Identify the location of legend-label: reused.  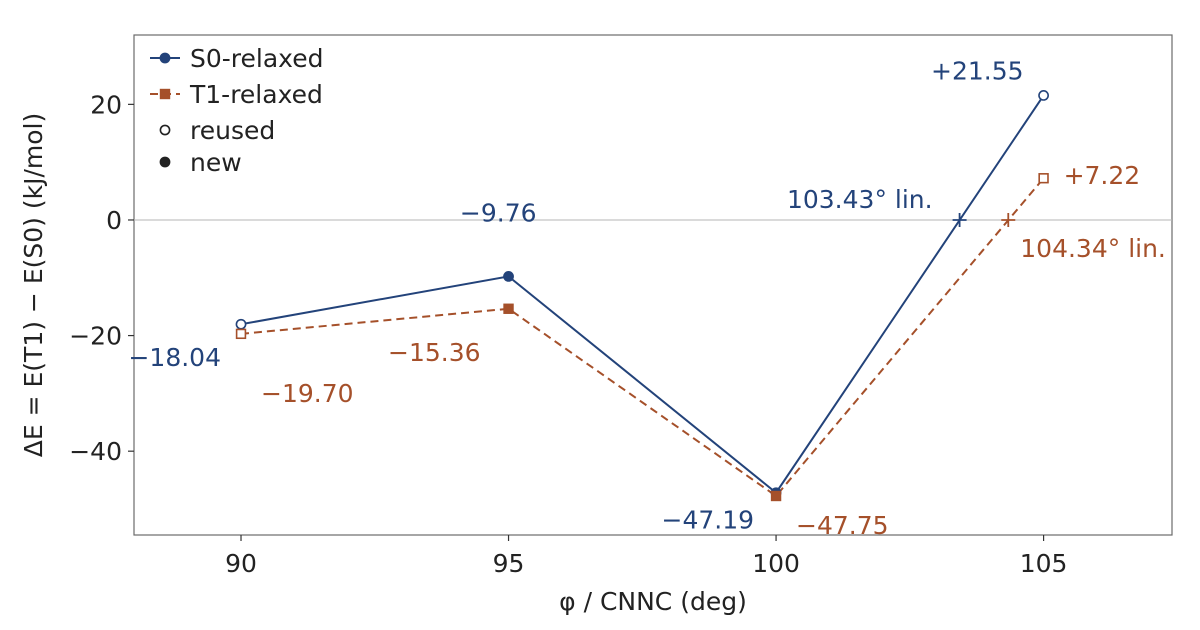
(232, 130).